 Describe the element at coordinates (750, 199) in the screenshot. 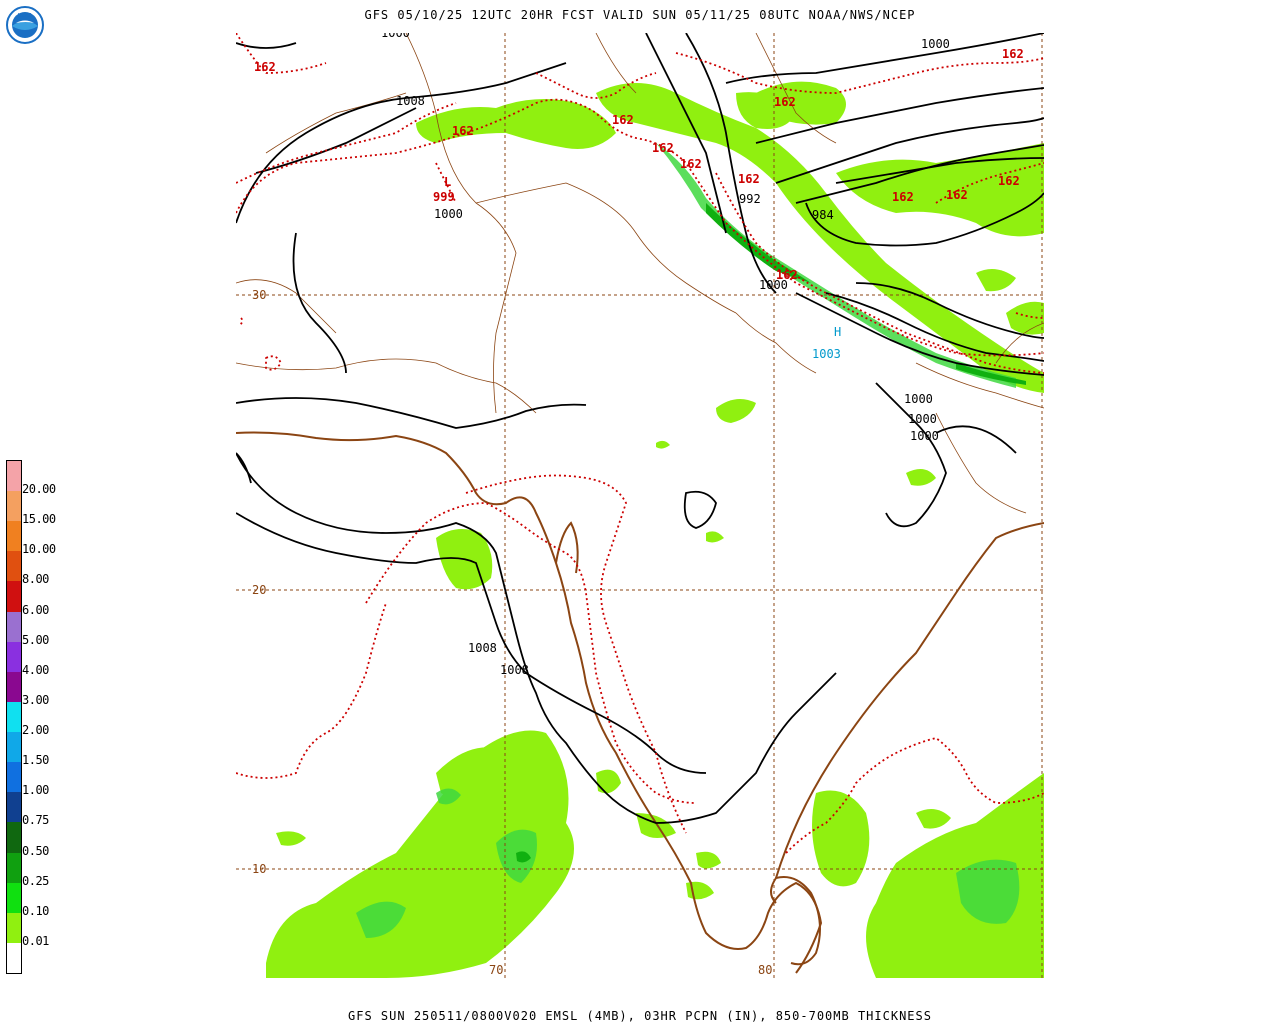

I see `isobar-label: 992` at that location.